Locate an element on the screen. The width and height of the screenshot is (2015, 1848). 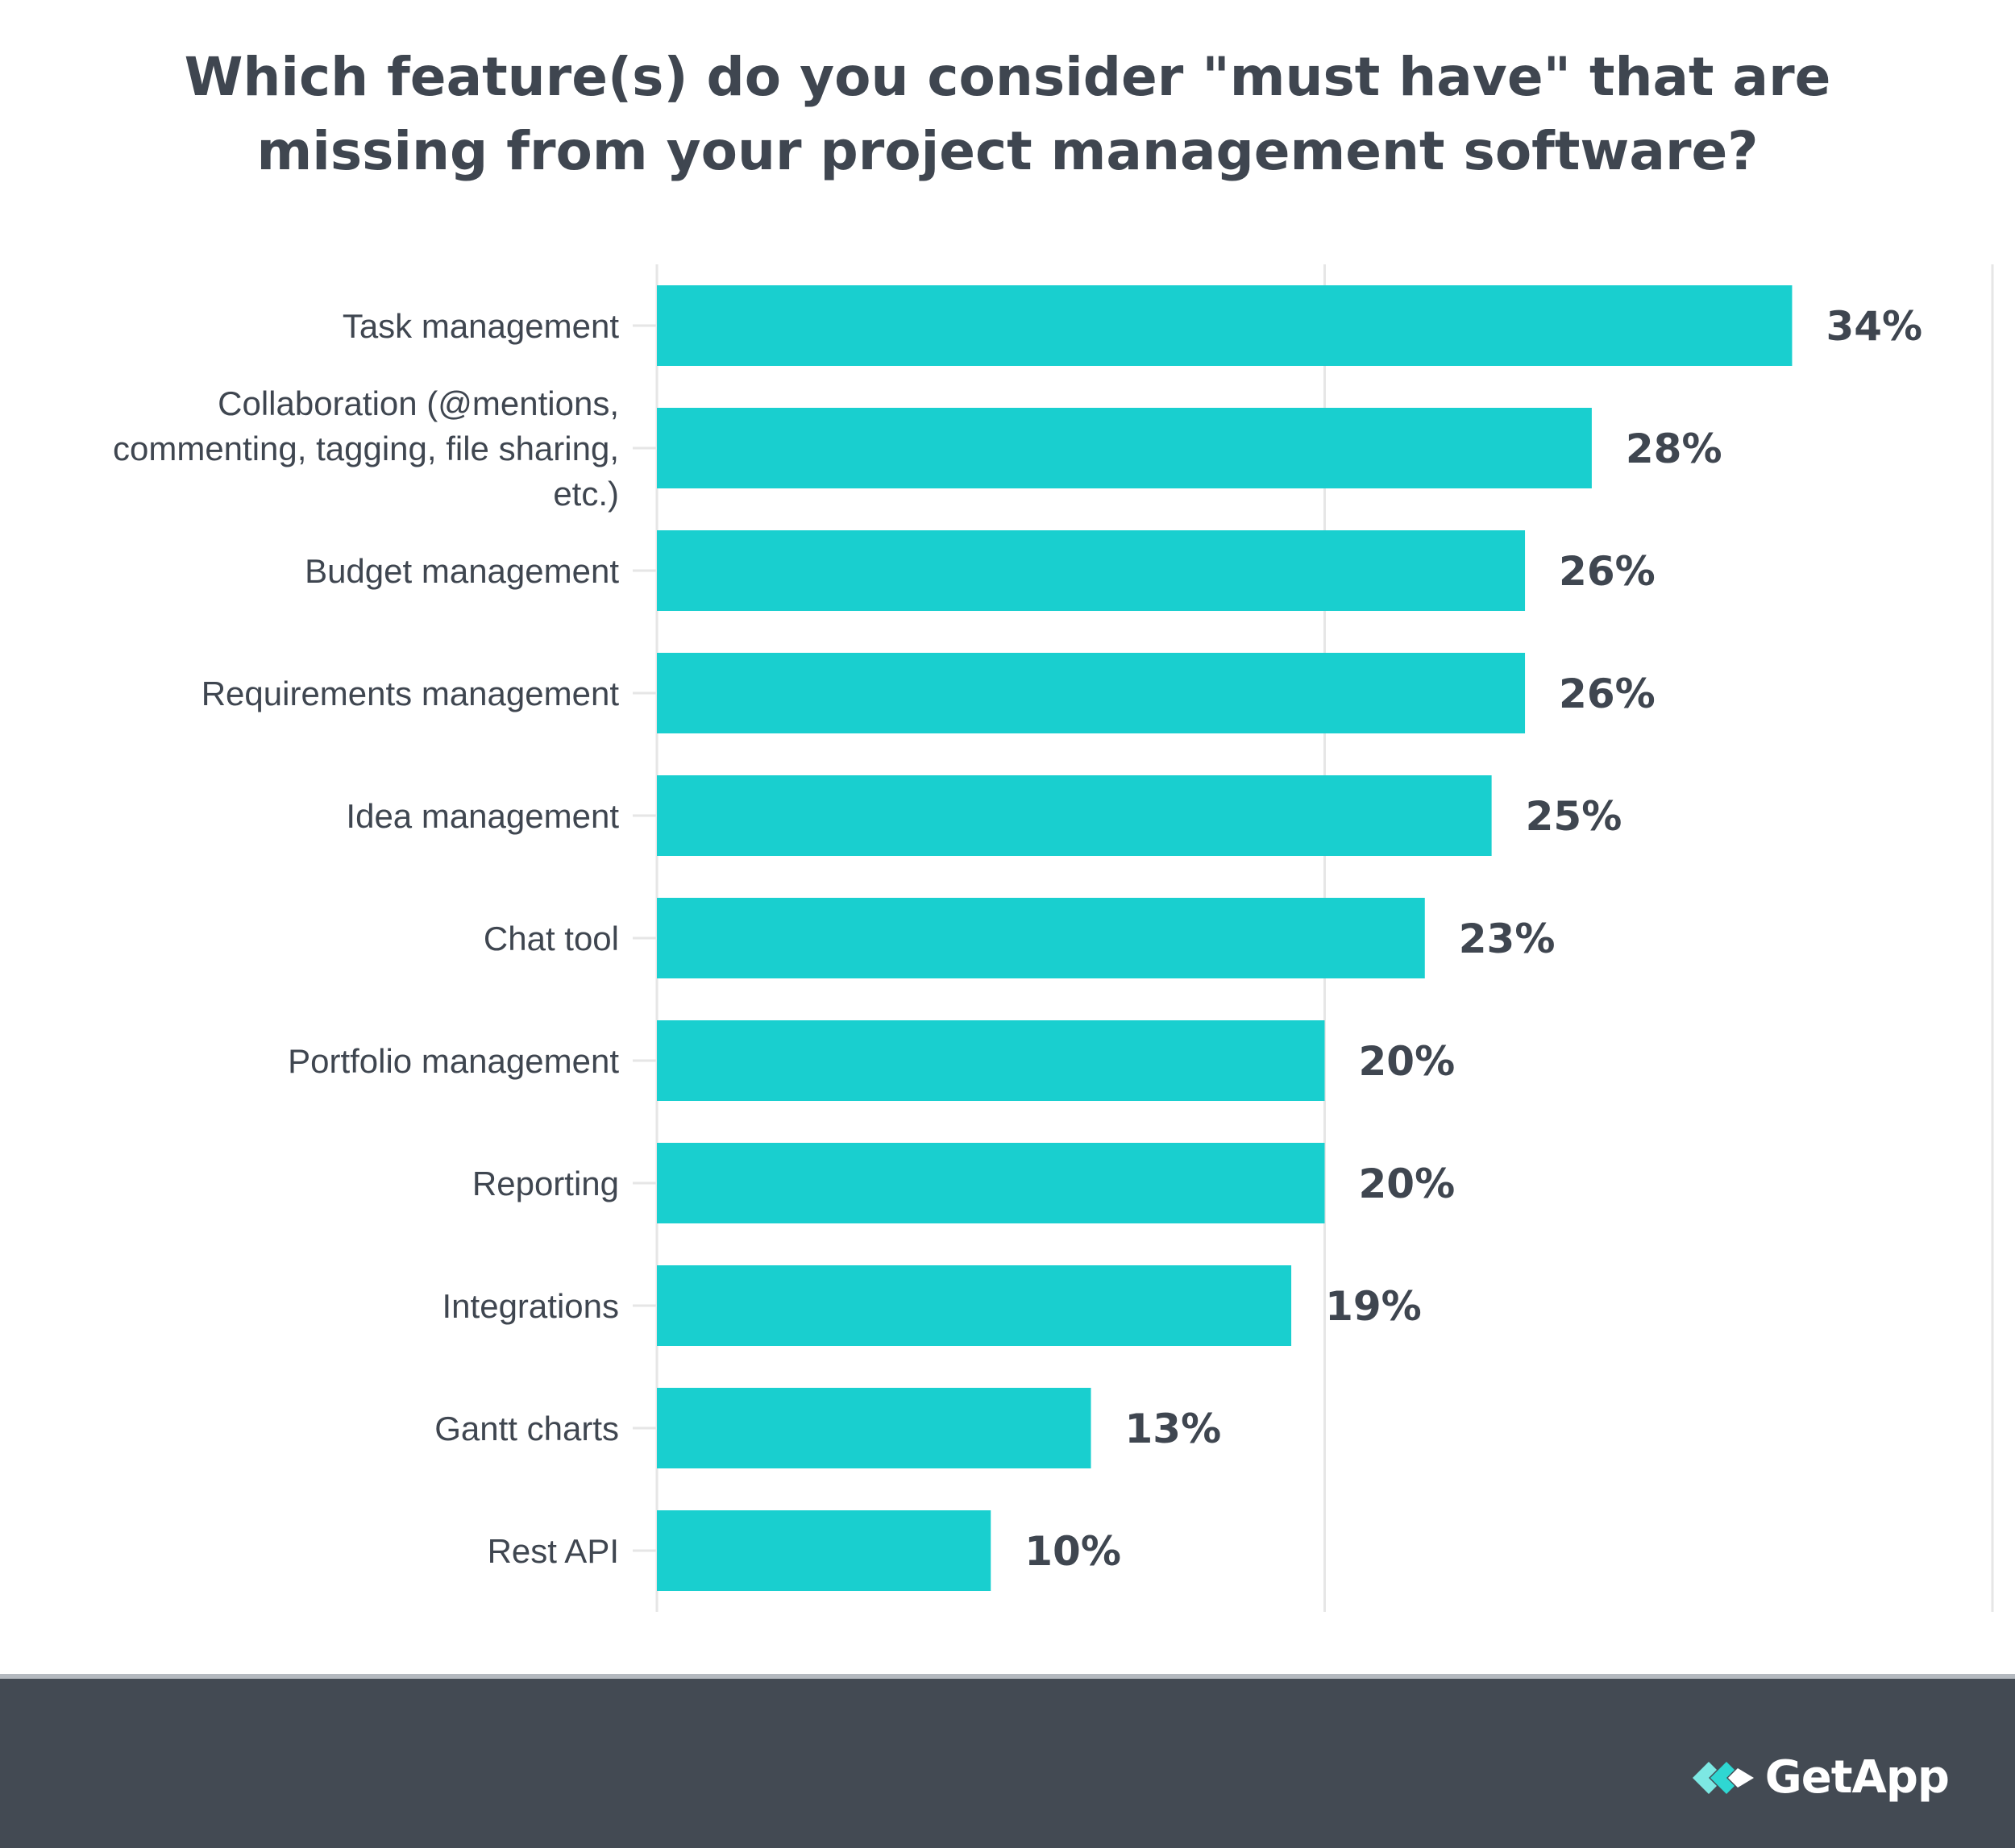
value-label: 25% is located at coordinates (1574, 816).